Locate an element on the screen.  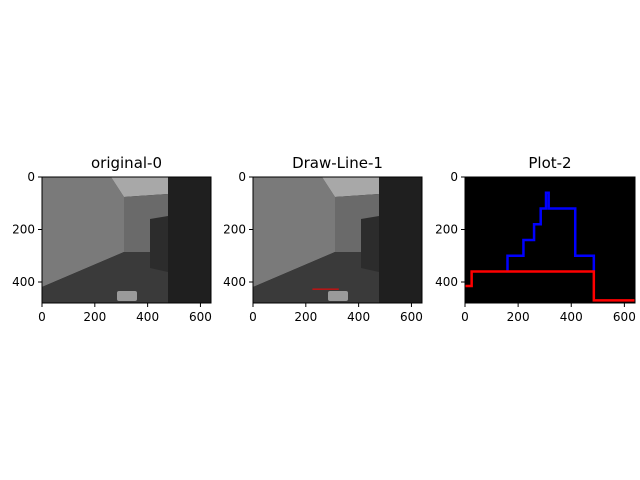
panel-title: Draw-Line-1 is located at coordinates (337, 163).